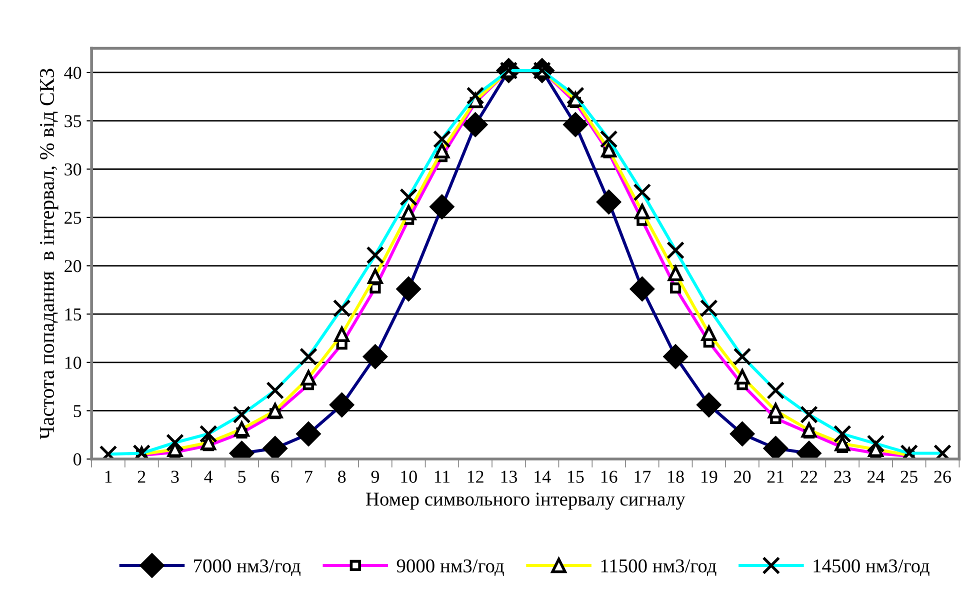  Describe the element at coordinates (142, 476) in the screenshot. I see `x-tick-label: 2` at that location.